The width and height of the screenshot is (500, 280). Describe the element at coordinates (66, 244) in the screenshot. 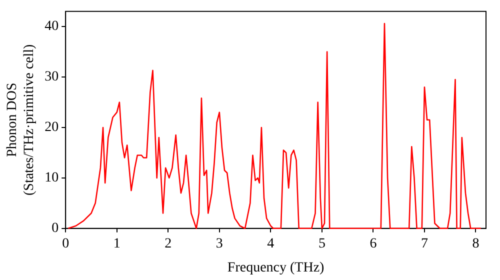

I see `x-tick-label: 0` at that location.